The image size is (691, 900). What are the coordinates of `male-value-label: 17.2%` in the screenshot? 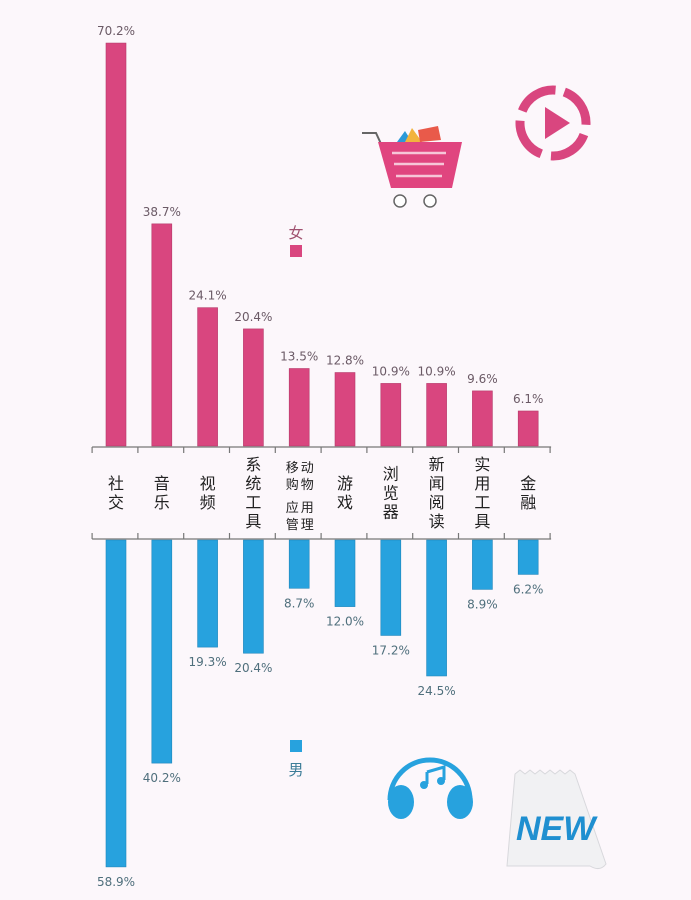 It's located at (391, 650).